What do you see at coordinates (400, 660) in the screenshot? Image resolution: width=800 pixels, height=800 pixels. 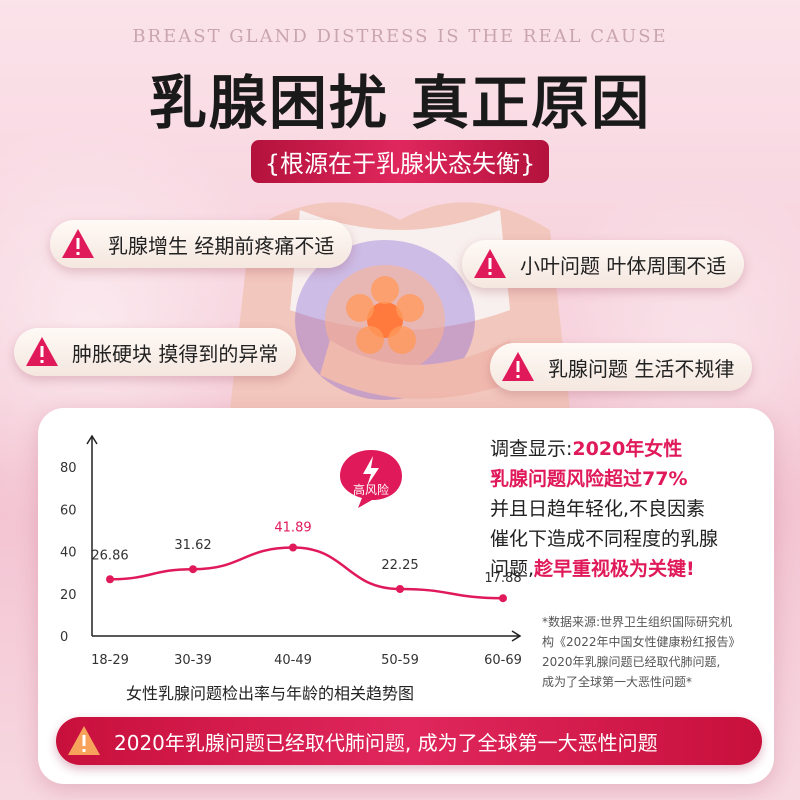 I see `x-tick-label: 50-59` at bounding box center [400, 660].